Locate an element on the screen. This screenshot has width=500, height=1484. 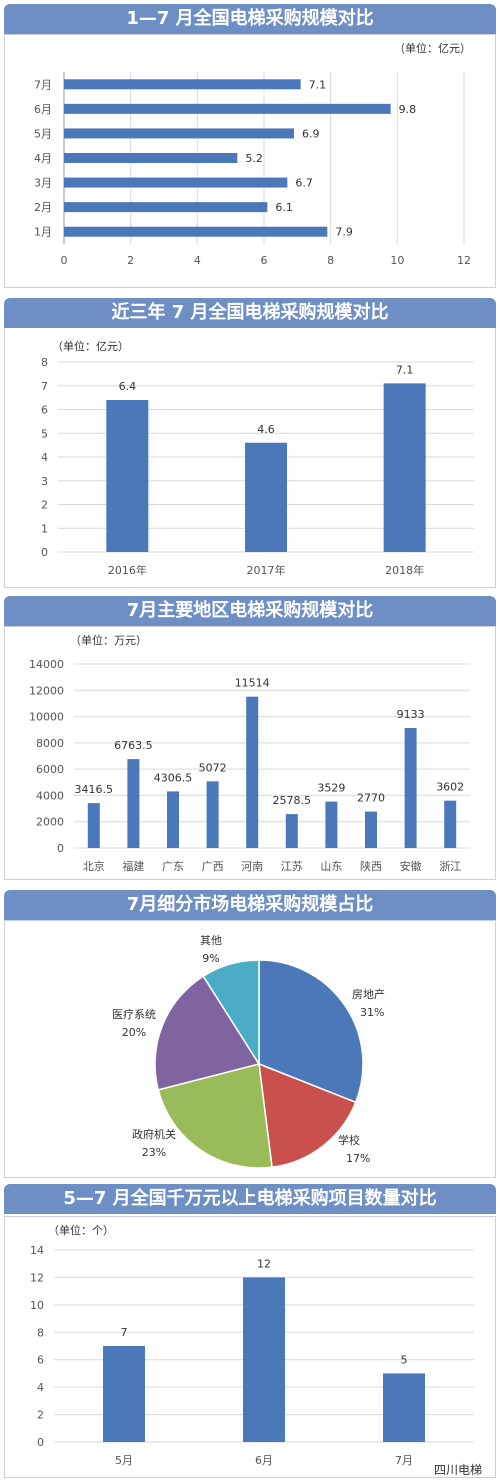
y-tick-label: 3 is located at coordinates (44, 481).